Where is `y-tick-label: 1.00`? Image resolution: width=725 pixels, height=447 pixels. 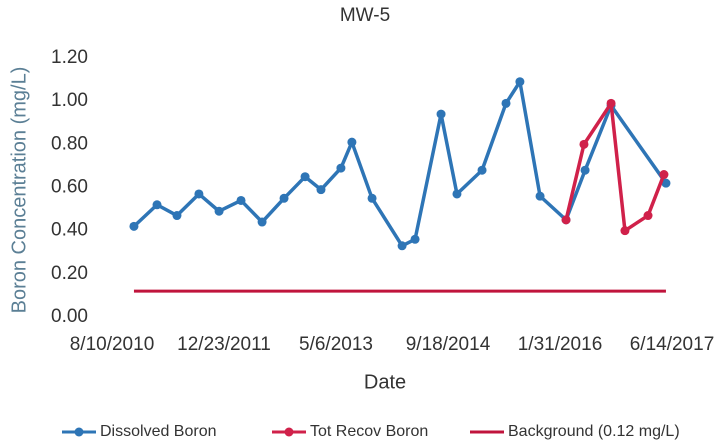 y-tick-label: 1.00 is located at coordinates (69, 100).